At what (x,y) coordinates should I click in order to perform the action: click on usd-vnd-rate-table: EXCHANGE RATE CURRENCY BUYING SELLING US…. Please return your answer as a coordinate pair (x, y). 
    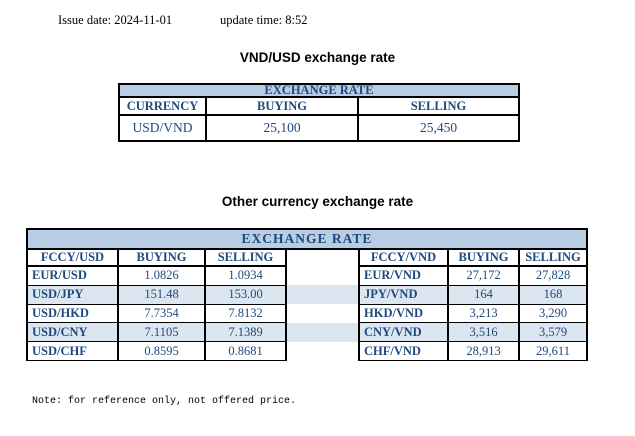
    Looking at the image, I should click on (319, 112).